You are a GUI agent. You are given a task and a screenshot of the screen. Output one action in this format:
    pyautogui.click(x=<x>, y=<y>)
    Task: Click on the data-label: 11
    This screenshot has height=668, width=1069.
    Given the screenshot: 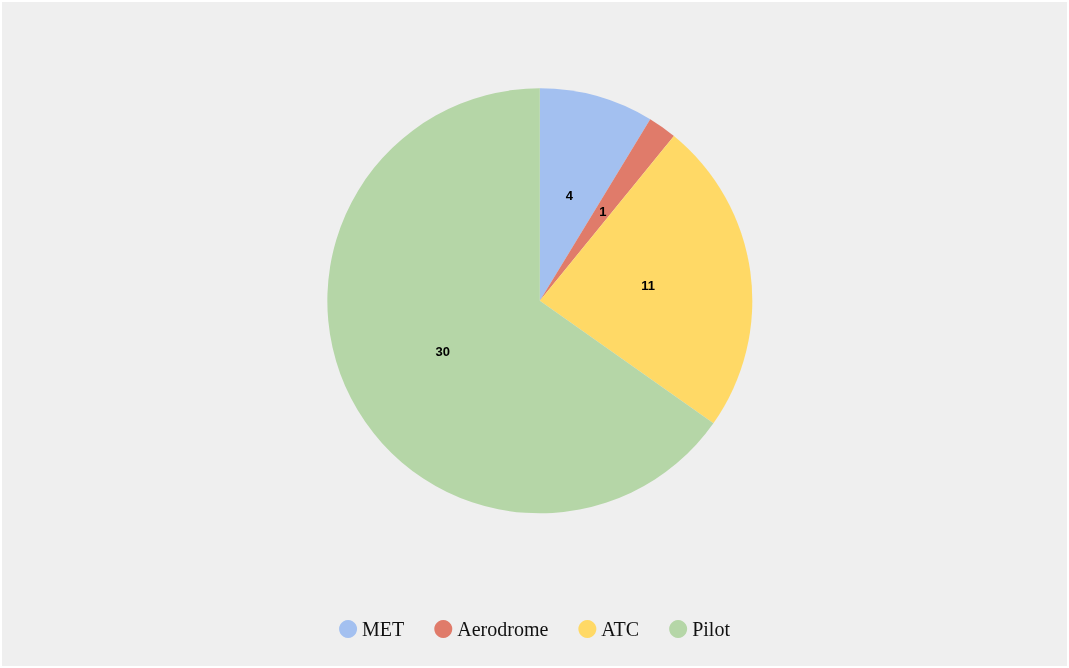 What is the action you would take?
    pyautogui.click(x=648, y=286)
    